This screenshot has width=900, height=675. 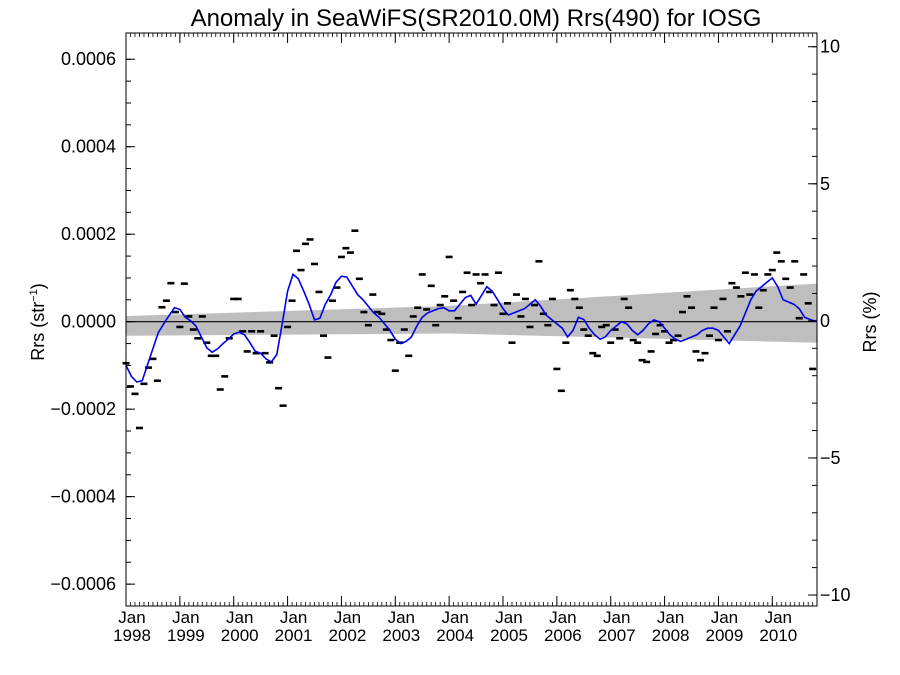 I want to click on left-tick-label: −0.0004, so click(x=83, y=497).